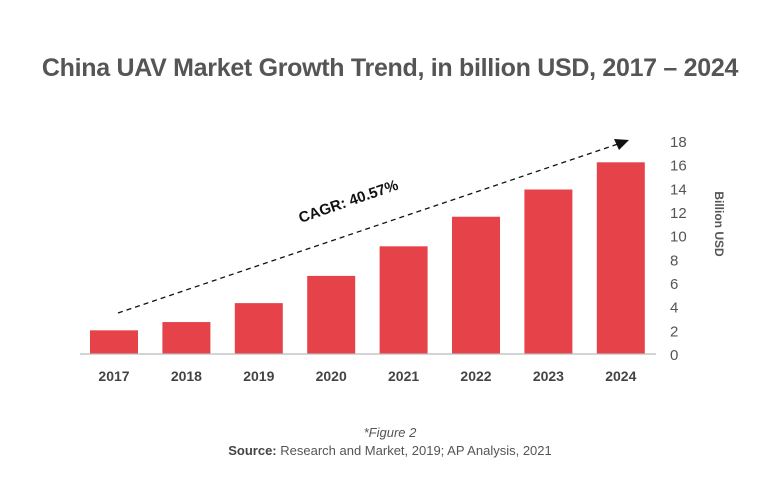 The height and width of the screenshot is (500, 780). Describe the element at coordinates (719, 224) in the screenshot. I see `y-axis-label: Billion USD` at that location.